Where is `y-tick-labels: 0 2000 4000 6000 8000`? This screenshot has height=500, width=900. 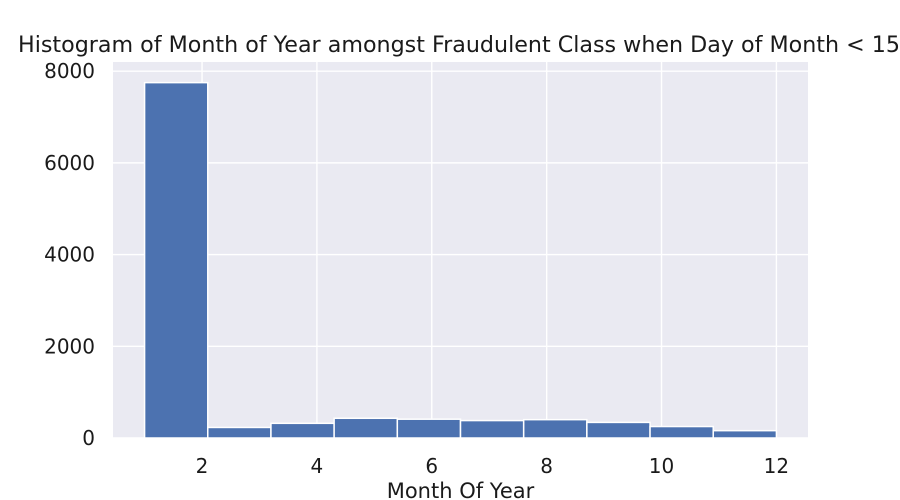 y-tick-labels: 0 2000 4000 6000 8000 is located at coordinates (69, 254).